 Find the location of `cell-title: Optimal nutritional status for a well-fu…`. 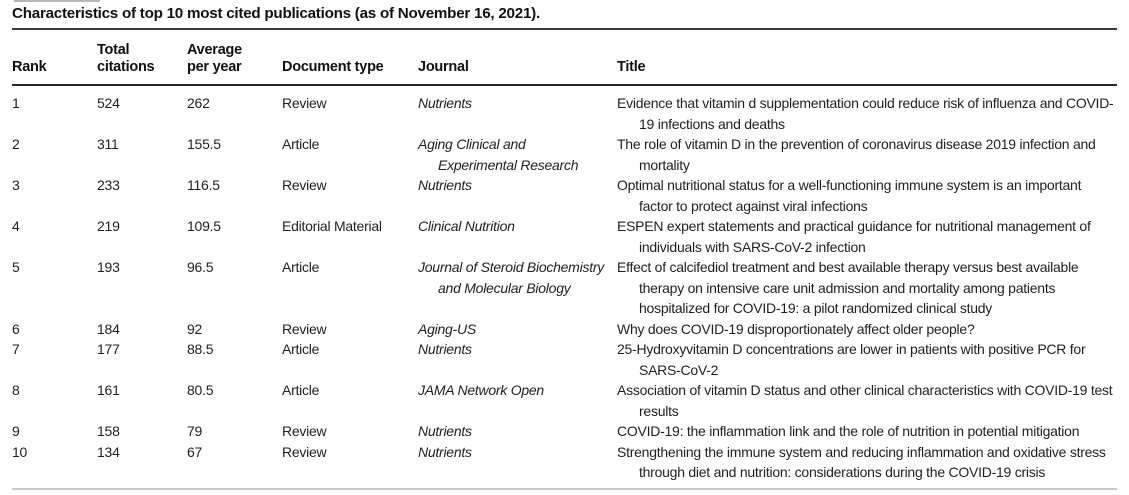

cell-title: Optimal nutritional status for a well-fu… is located at coordinates (849, 195).